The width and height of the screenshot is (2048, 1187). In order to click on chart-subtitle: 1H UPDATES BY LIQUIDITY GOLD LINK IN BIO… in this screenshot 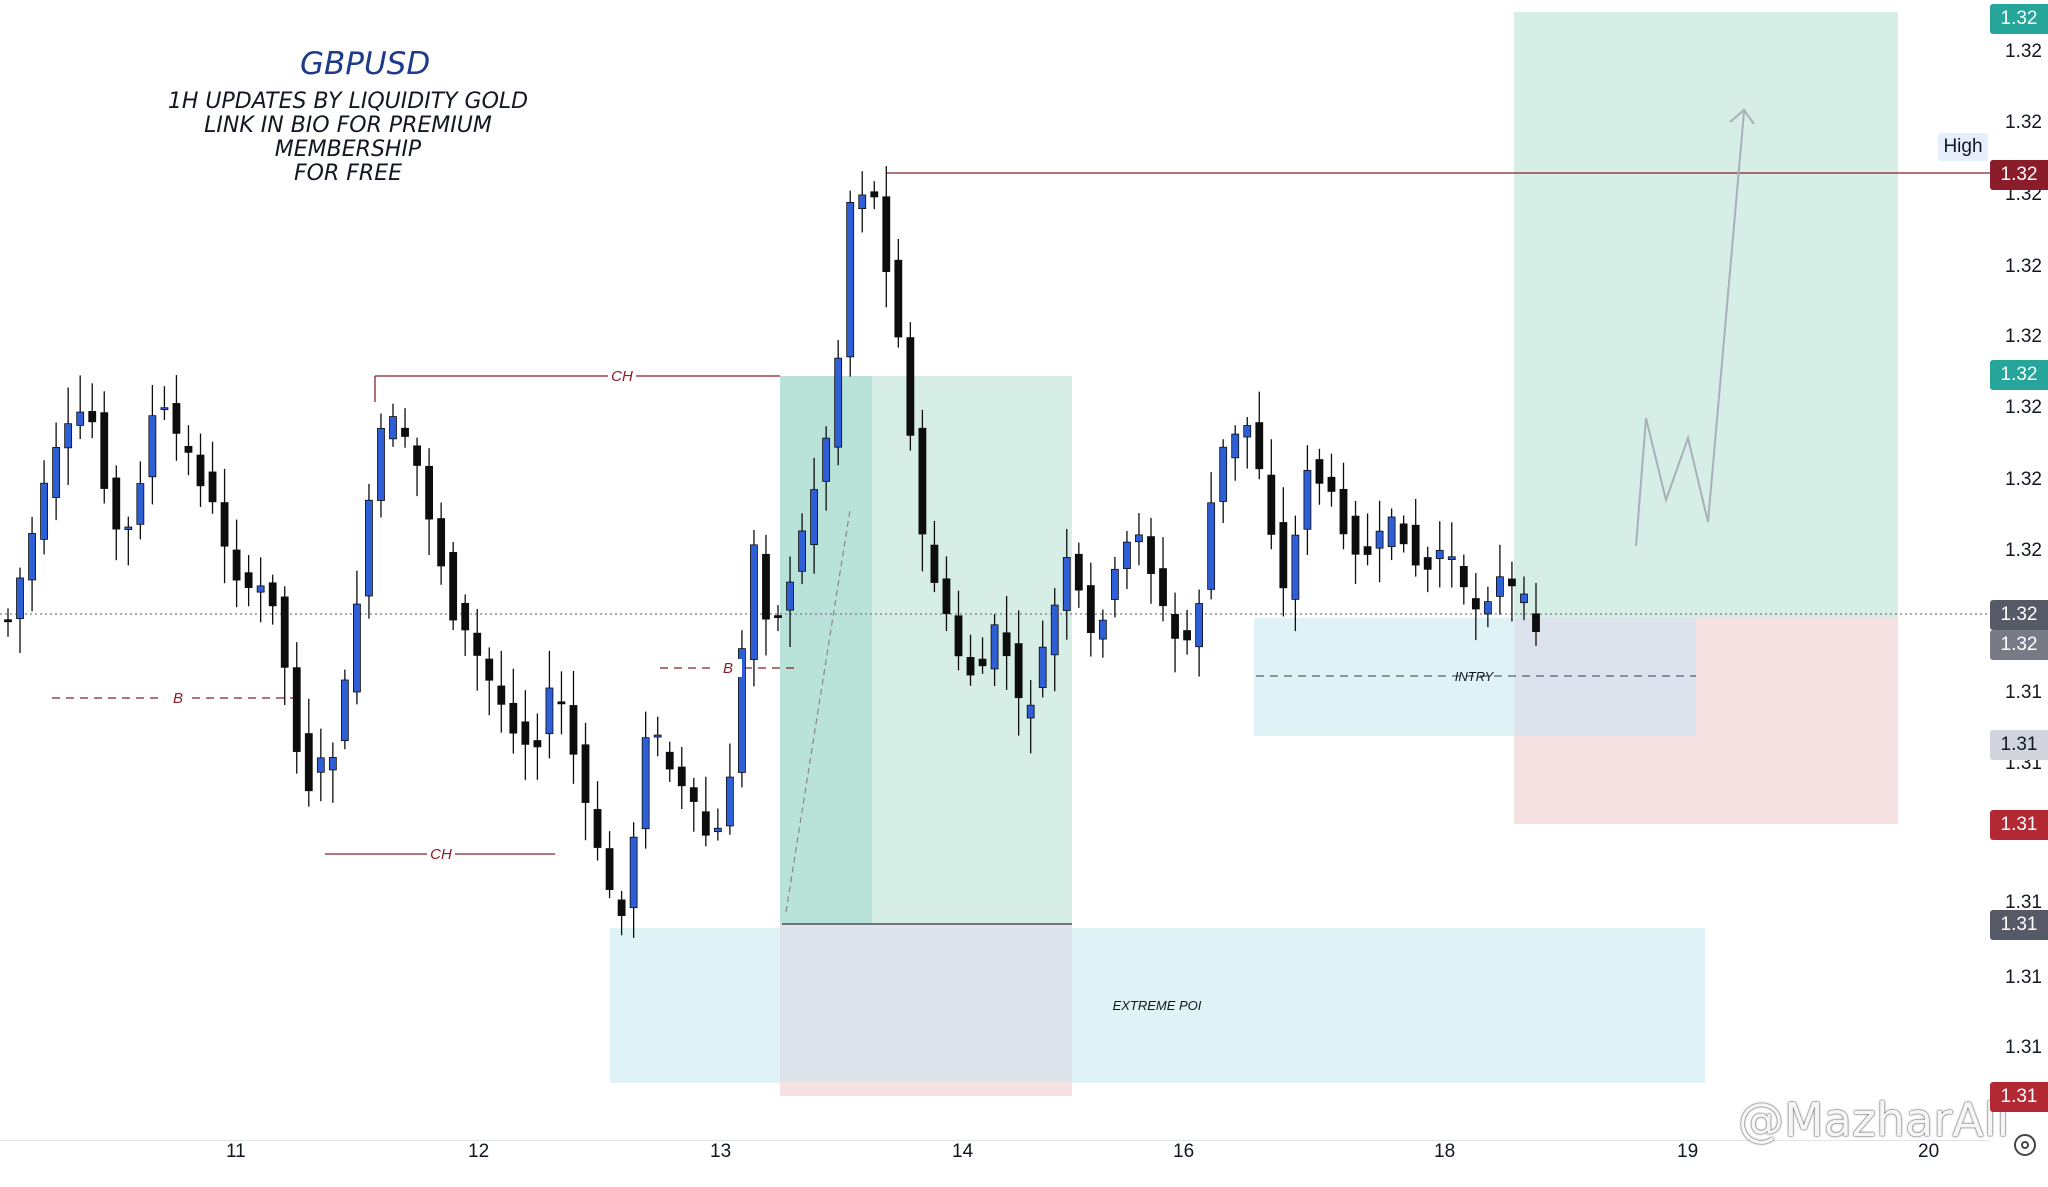, I will do `click(348, 138)`.